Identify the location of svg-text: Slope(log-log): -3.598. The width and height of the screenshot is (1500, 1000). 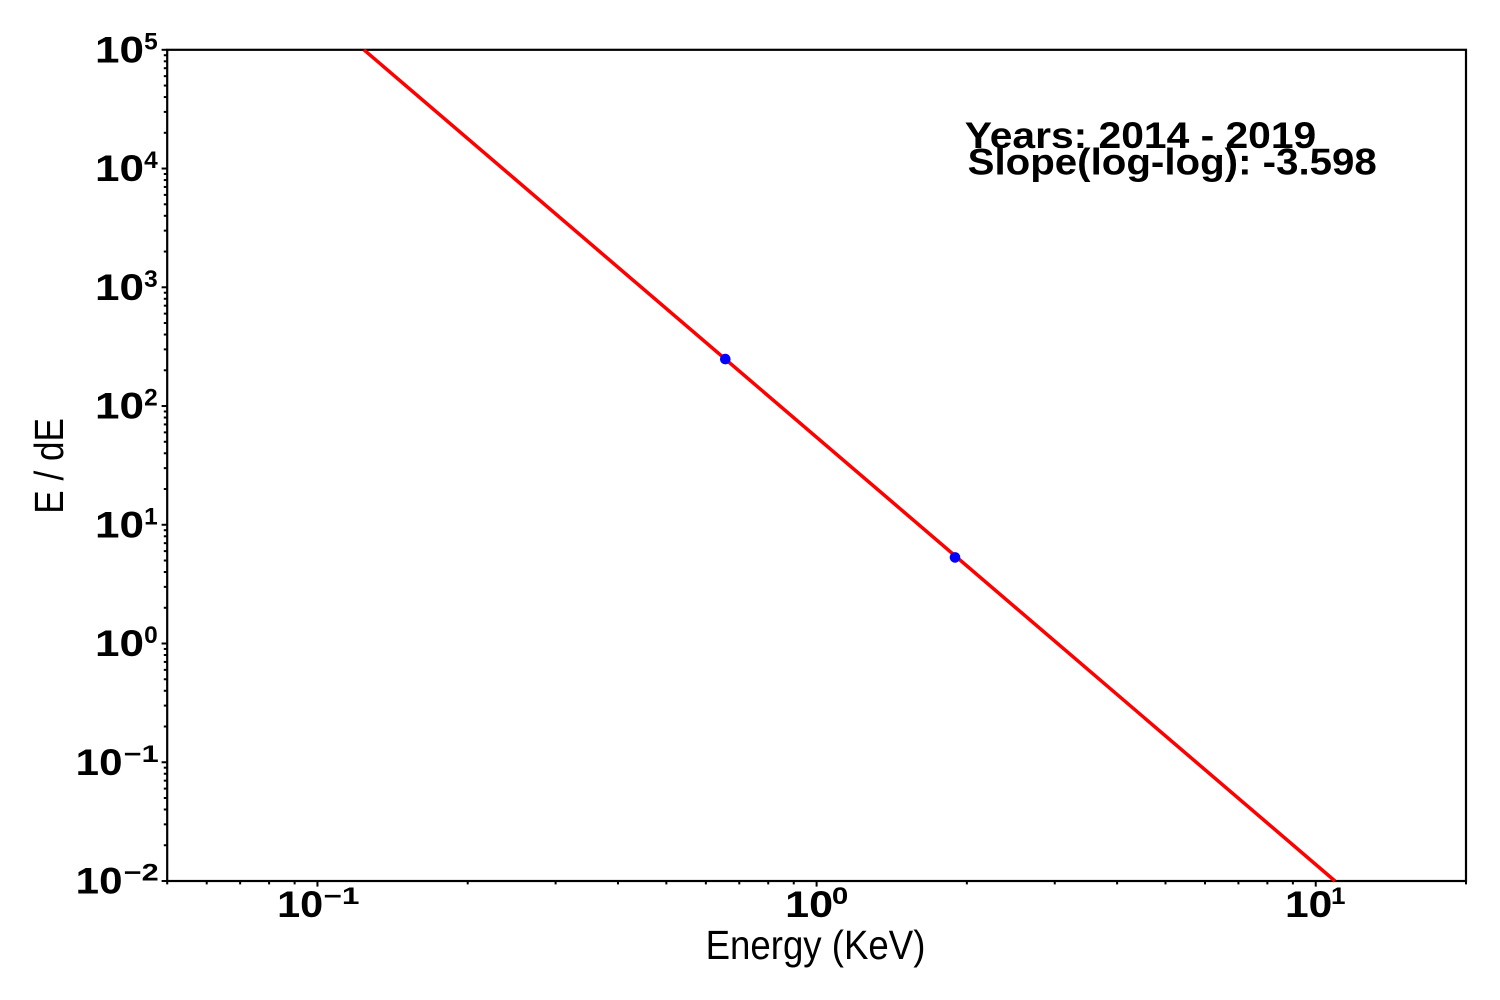
(1172, 162).